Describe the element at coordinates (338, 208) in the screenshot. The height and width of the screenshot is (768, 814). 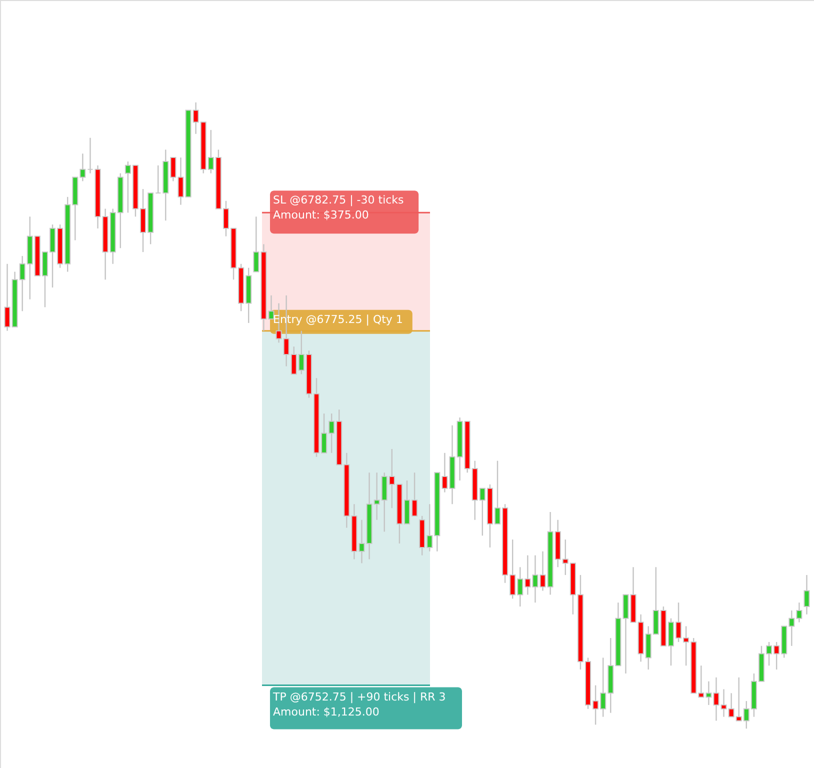
I see `ref-line-label: SL @6782.75 | -30 ticks Amount: $375.00` at that location.